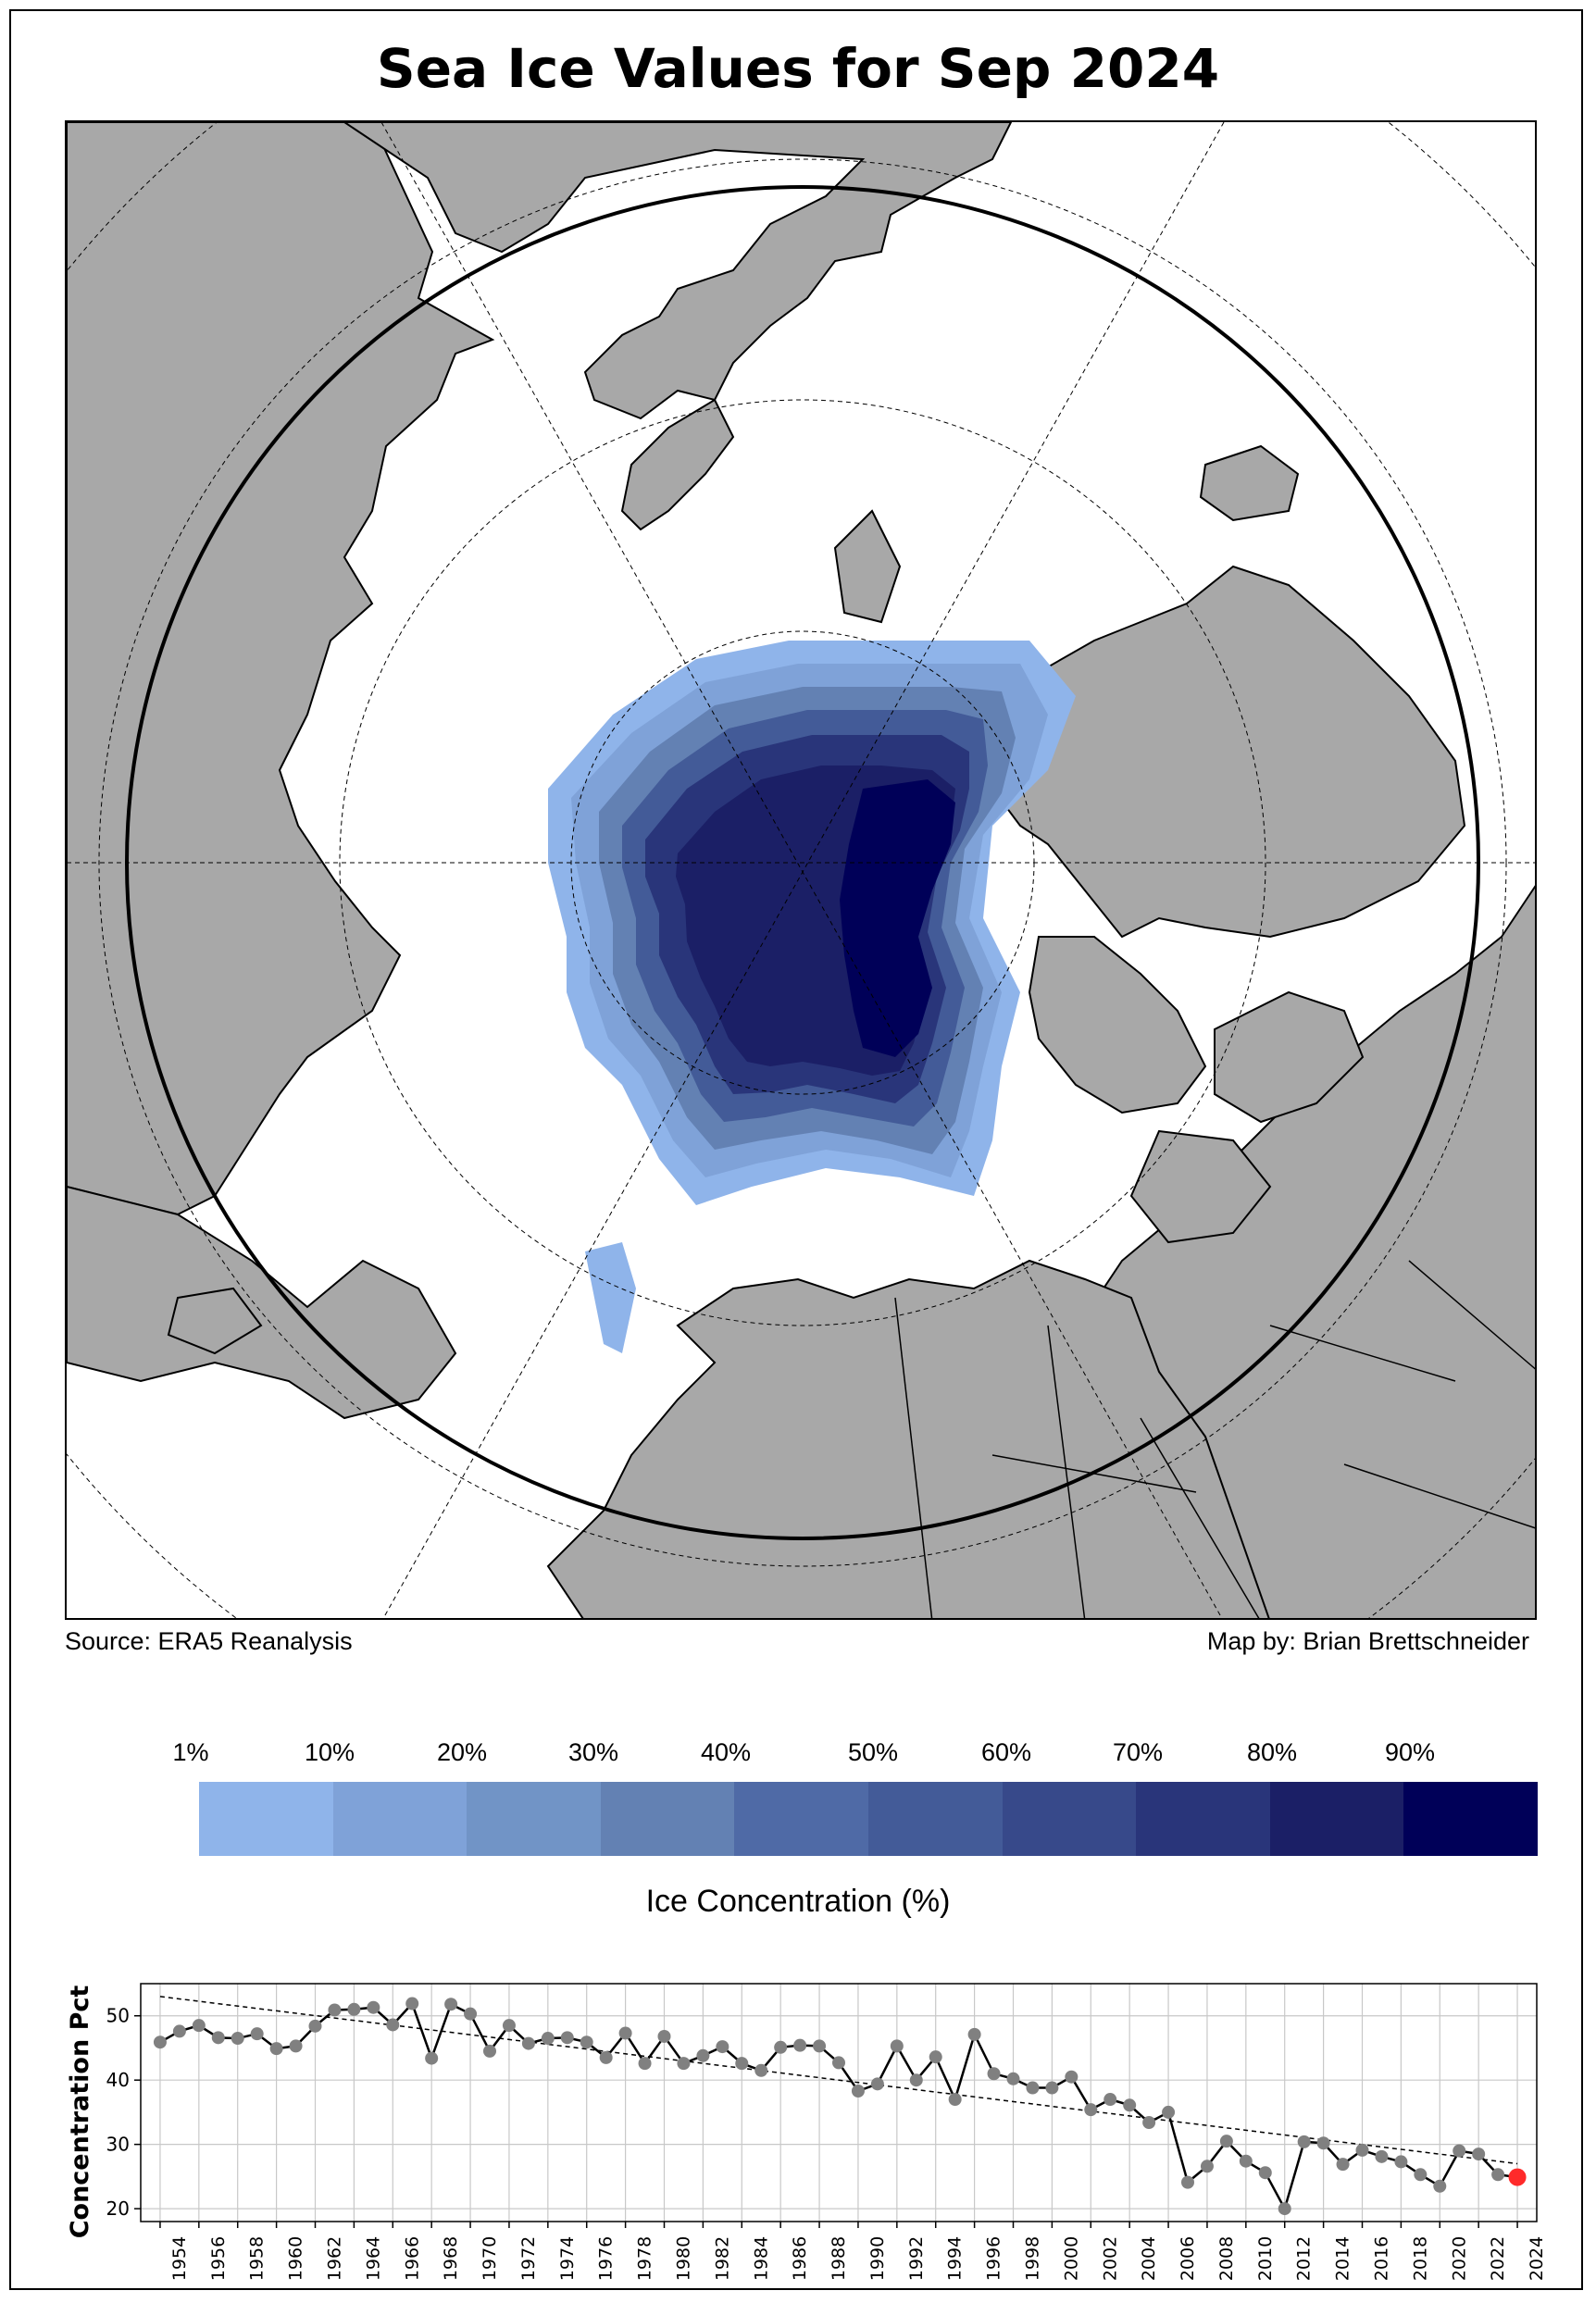  What do you see at coordinates (215, 1321) in the screenshot?
I see `land-kamchatka` at bounding box center [215, 1321].